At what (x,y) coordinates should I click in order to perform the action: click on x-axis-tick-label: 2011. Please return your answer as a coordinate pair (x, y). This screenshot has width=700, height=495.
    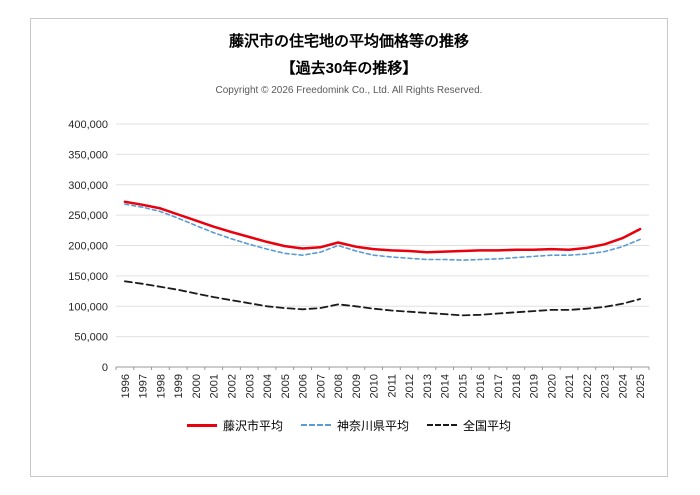
    Looking at the image, I should click on (392, 386).